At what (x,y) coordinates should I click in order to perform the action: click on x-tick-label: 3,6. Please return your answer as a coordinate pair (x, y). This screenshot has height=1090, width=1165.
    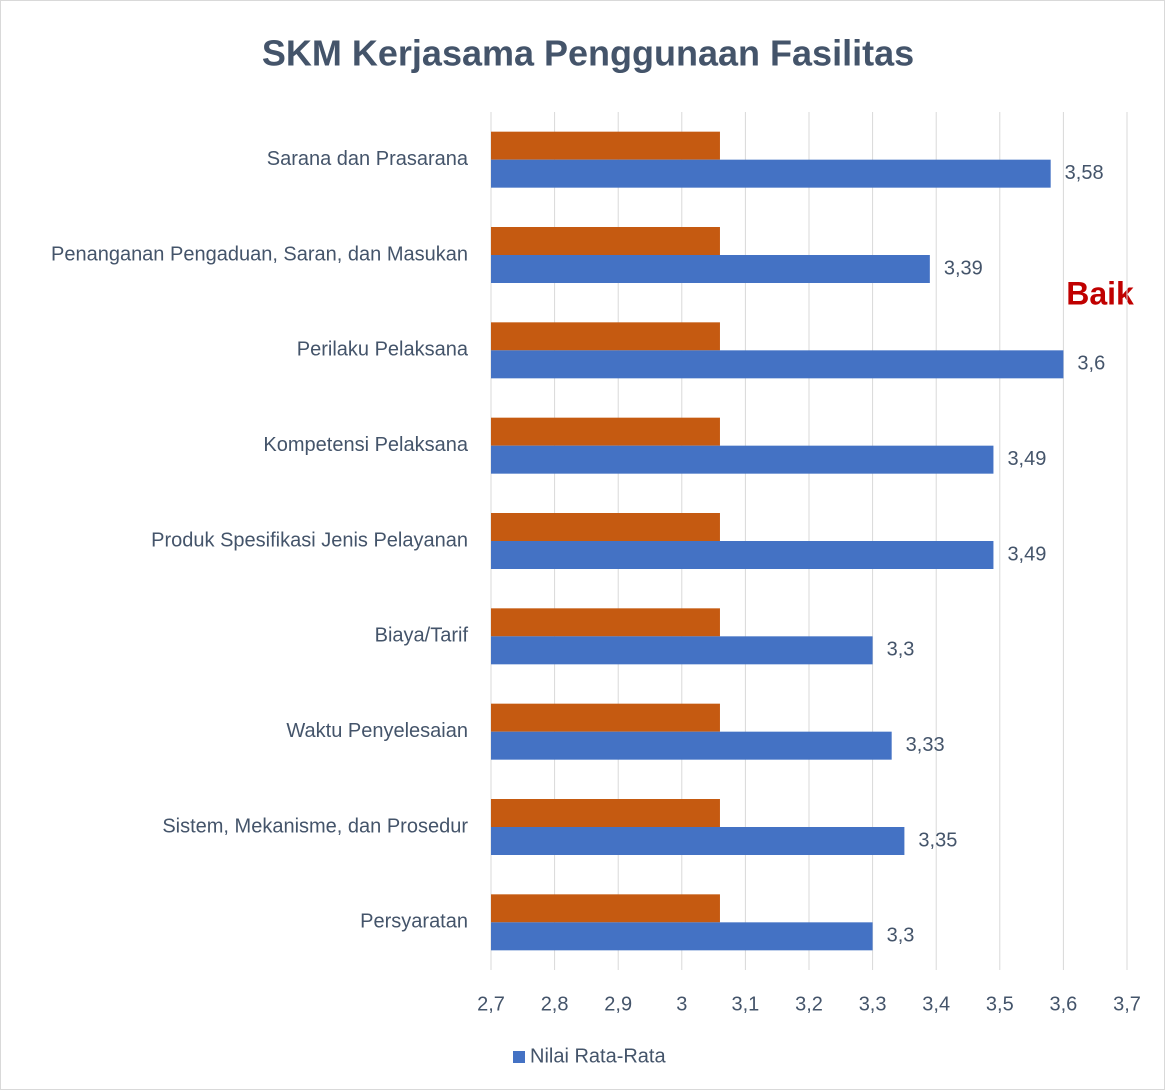
    Looking at the image, I should click on (1063, 1004).